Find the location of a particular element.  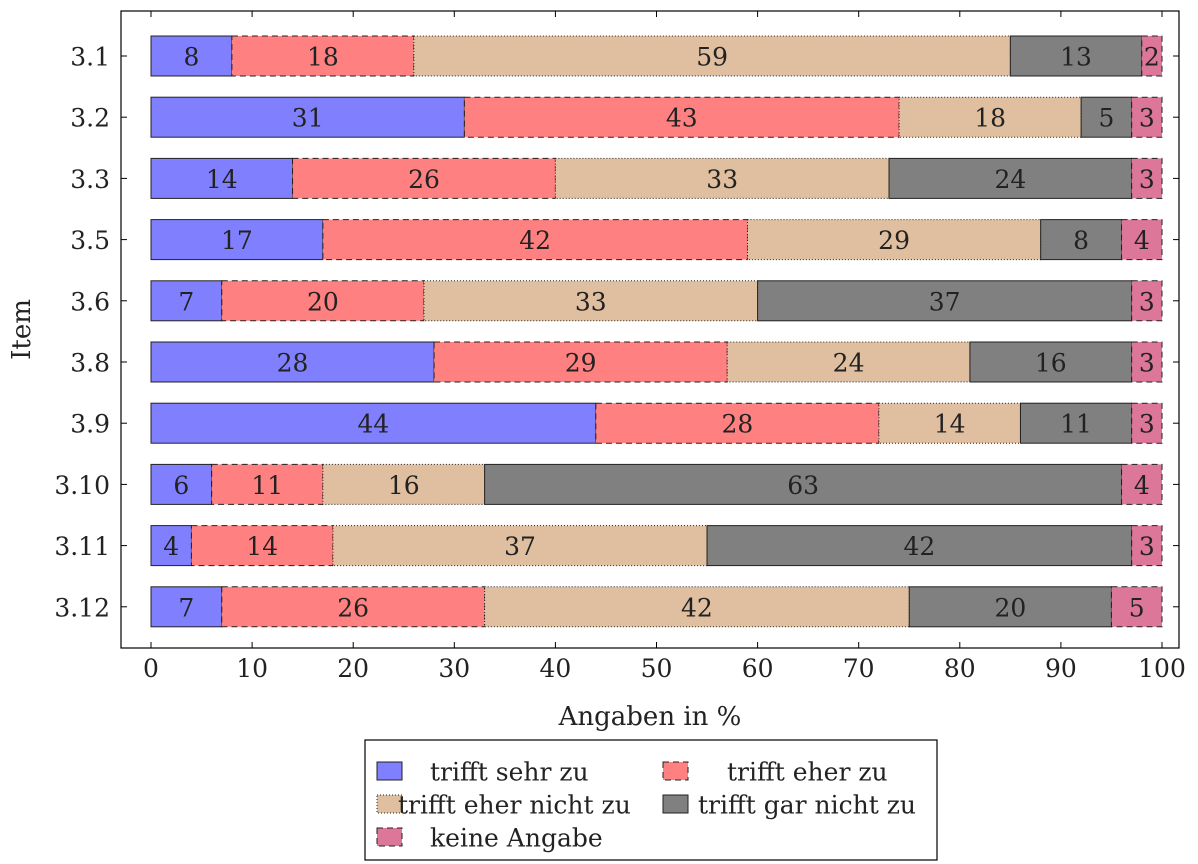

data-label: 31 is located at coordinates (308, 118).